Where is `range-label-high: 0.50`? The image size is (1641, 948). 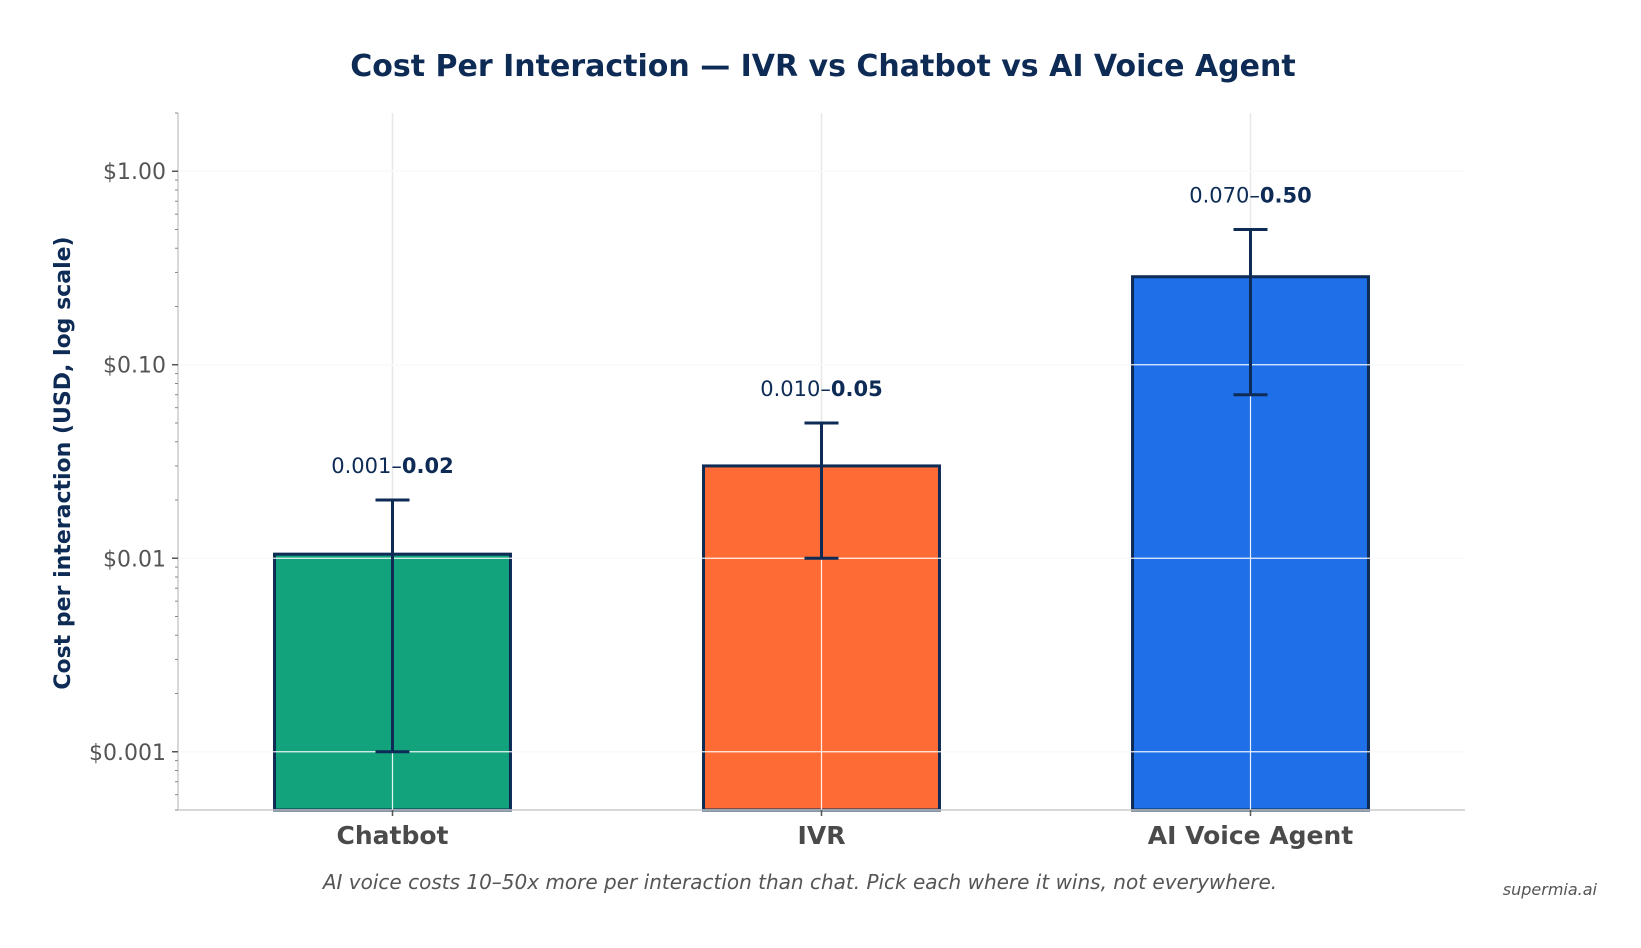
range-label-high: 0.50 is located at coordinates (1286, 195).